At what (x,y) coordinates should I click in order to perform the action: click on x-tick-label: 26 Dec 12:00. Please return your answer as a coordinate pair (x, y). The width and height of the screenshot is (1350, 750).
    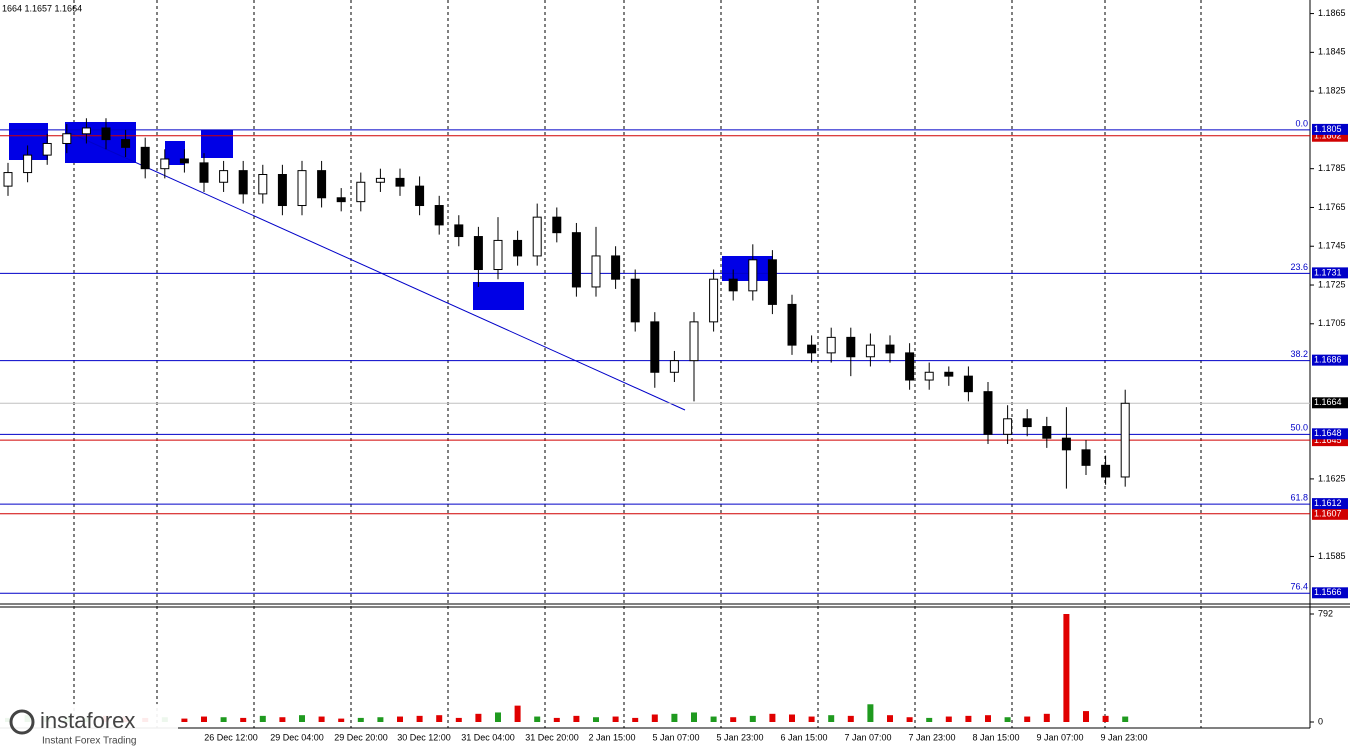
    Looking at the image, I should click on (231, 737).